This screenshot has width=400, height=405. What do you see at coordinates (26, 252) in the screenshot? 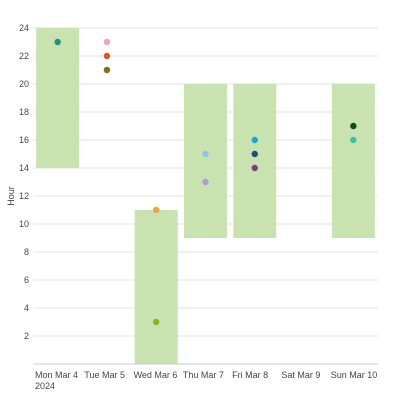
I see `y-tick-label: 8` at bounding box center [26, 252].